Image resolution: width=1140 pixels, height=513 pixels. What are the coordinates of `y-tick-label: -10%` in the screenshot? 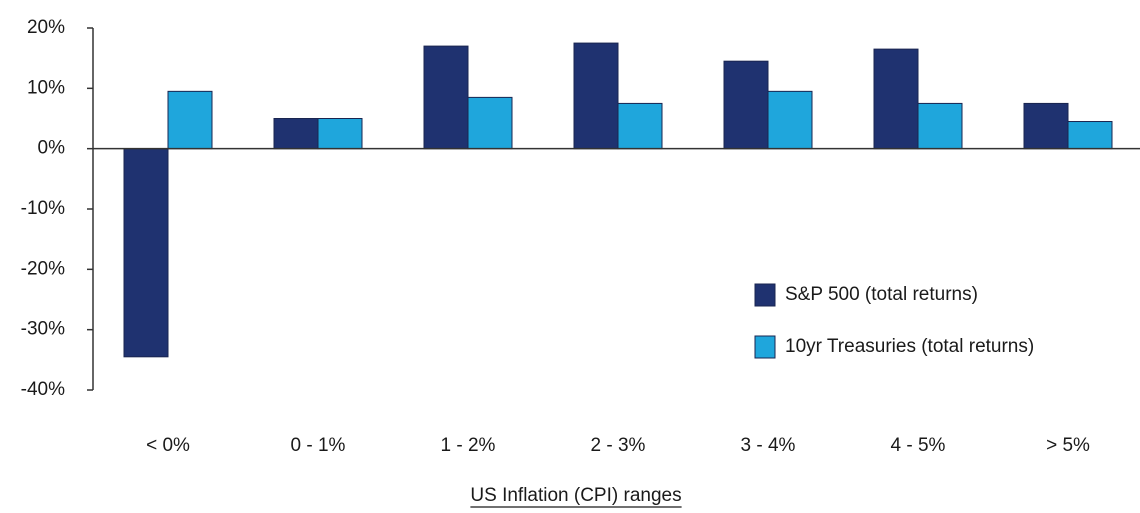 It's located at (43, 208).